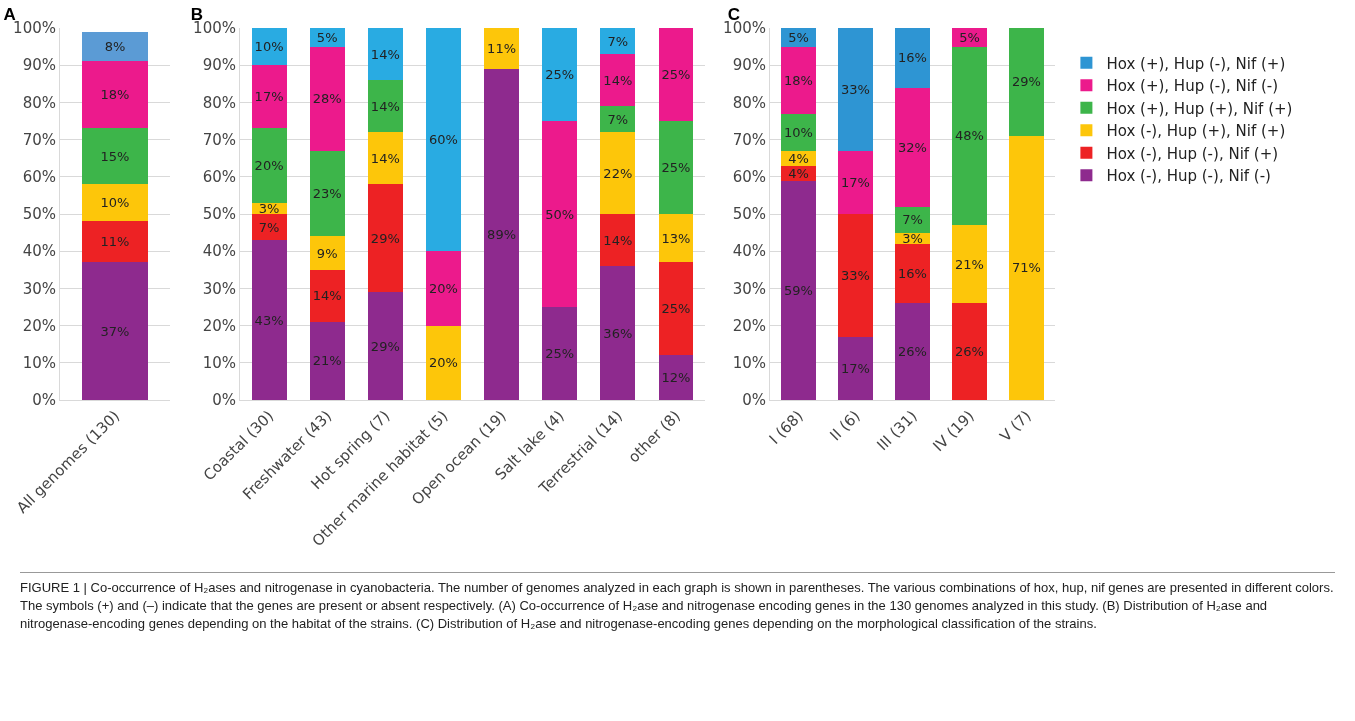  I want to click on data-label: 43%, so click(269, 320).